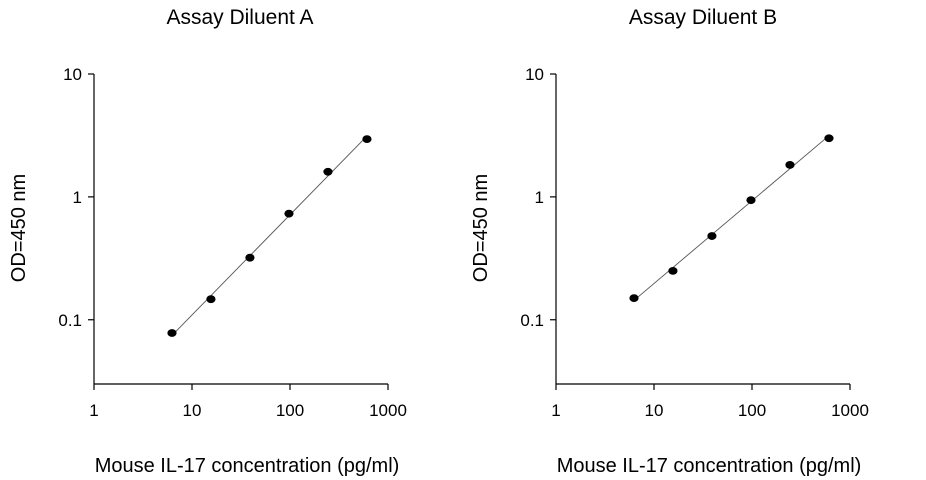 The width and height of the screenshot is (926, 480). I want to click on chart-title: Assay Diluent A, so click(239, 17).